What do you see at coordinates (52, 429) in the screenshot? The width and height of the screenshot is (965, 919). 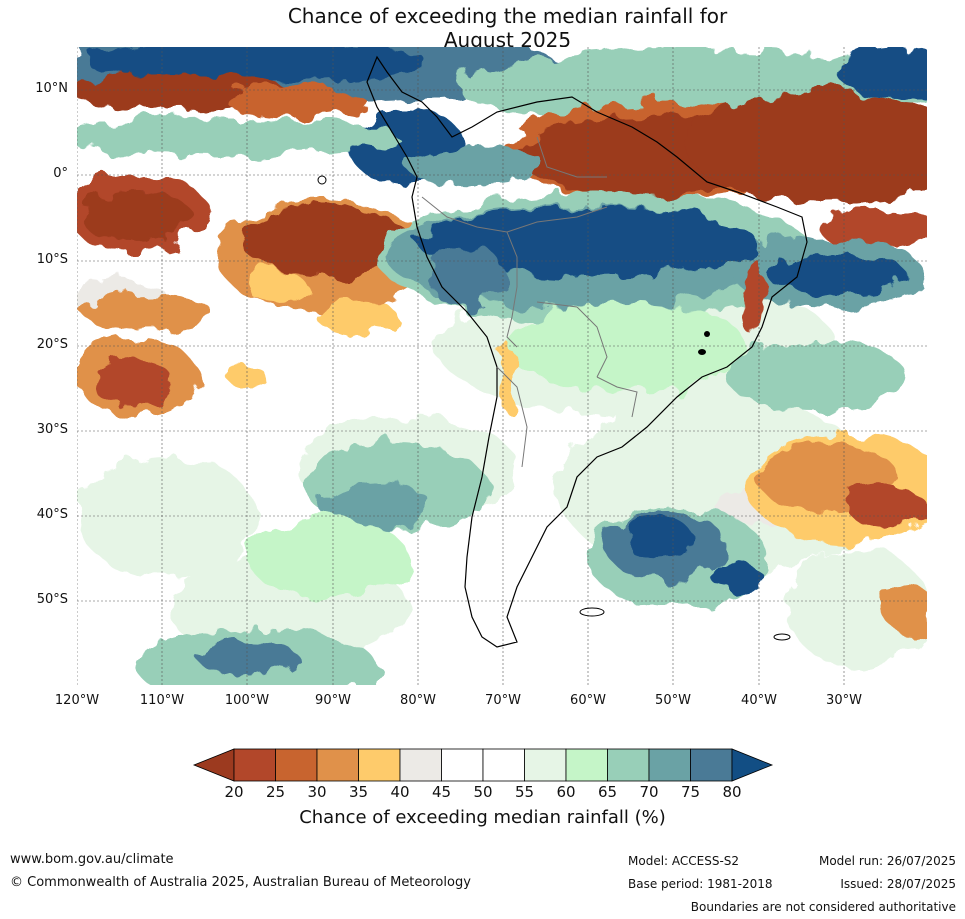 I see `lat-label-30s: 30°S` at bounding box center [52, 429].